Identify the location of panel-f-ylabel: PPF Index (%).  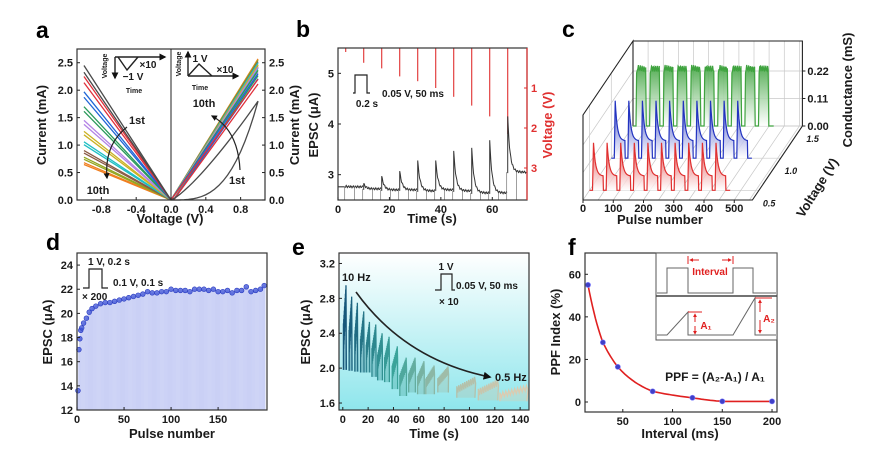
(555, 332).